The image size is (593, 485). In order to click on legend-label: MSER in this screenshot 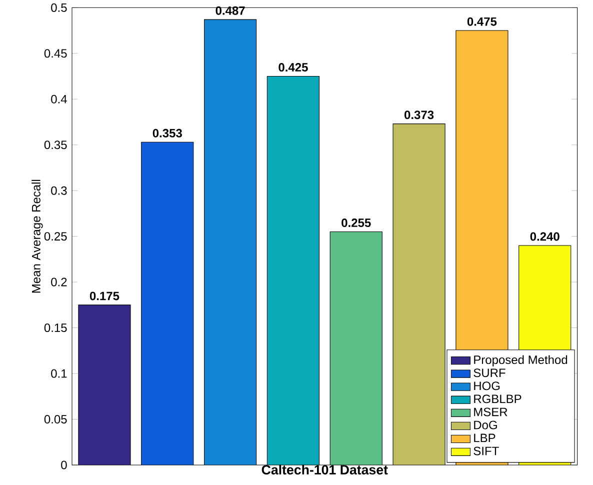, I will do `click(491, 412)`.